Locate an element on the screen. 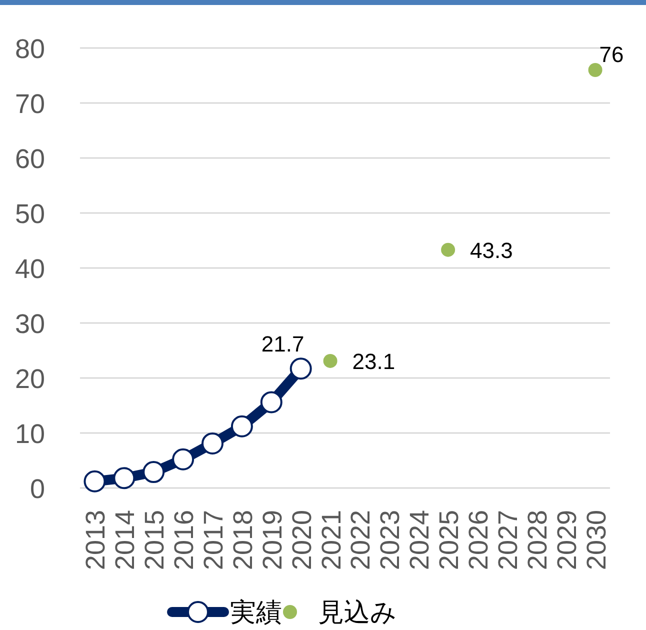  y-tick-label: 10 is located at coordinates (29, 434).